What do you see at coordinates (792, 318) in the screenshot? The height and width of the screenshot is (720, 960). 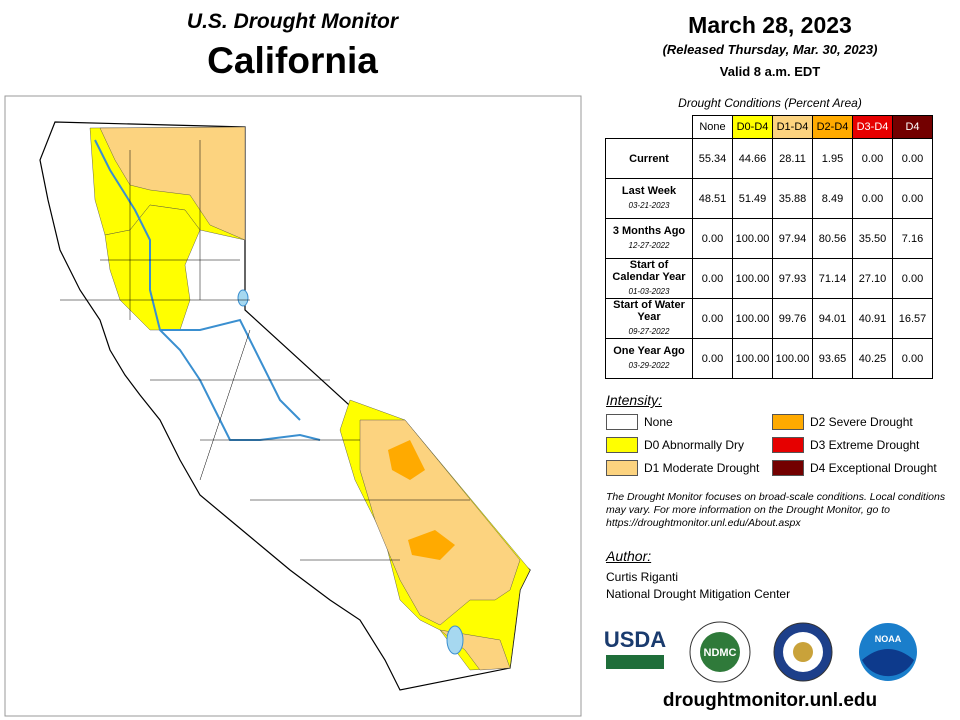 I see `cell: 99.76` at bounding box center [792, 318].